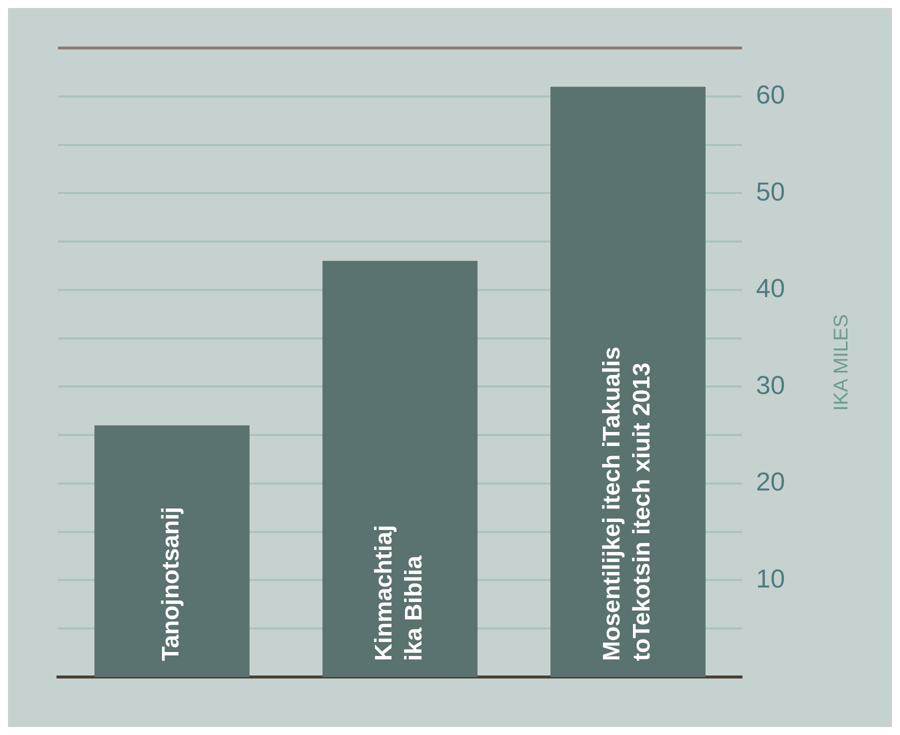  Describe the element at coordinates (770, 578) in the screenshot. I see `y-tick-label: 10` at that location.